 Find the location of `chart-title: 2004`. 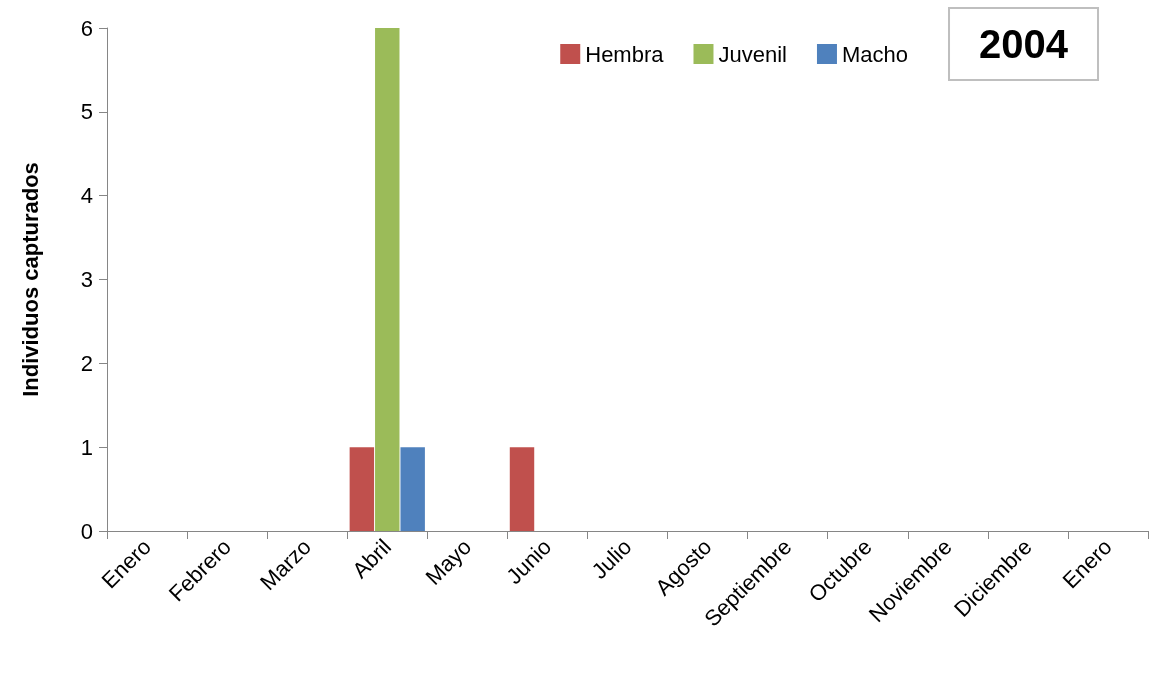

chart-title: 2004 is located at coordinates (1024, 44).